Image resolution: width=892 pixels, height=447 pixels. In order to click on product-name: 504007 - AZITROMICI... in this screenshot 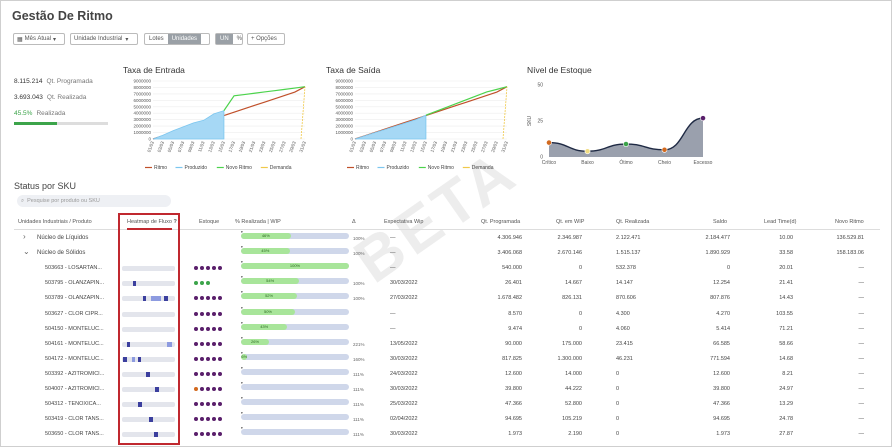, I will do `click(75, 389)`.